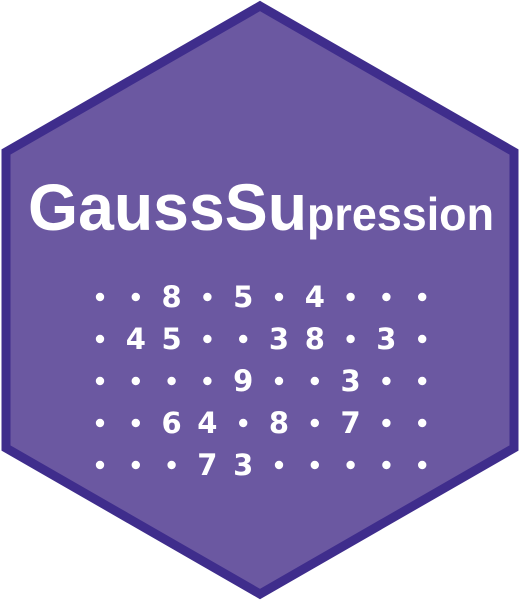 Image resolution: width=520 pixels, height=600 pixels. What do you see at coordinates (126, 207) in the screenshot?
I see `title-part-gauss: Gauss` at bounding box center [126, 207].